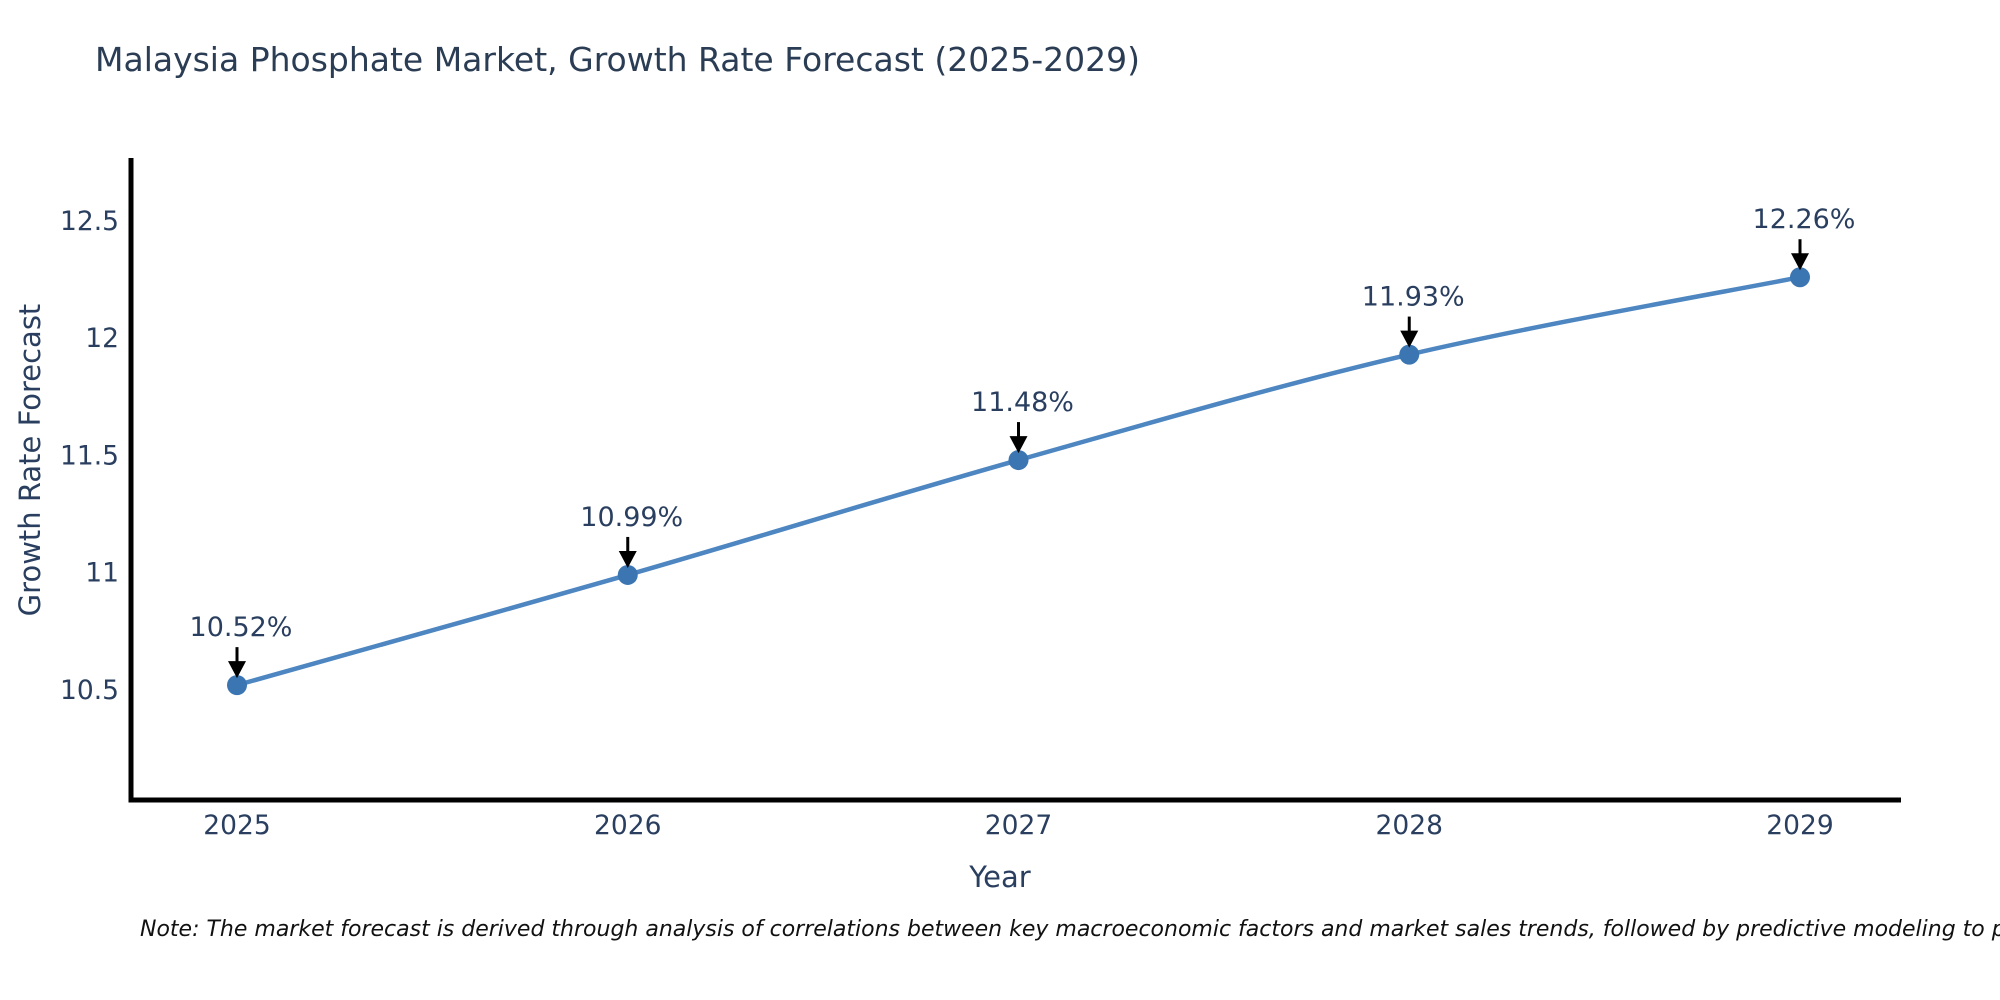 This screenshot has width=2000, height=1000. I want to click on data-point-label: 12.26%, so click(1804, 219).